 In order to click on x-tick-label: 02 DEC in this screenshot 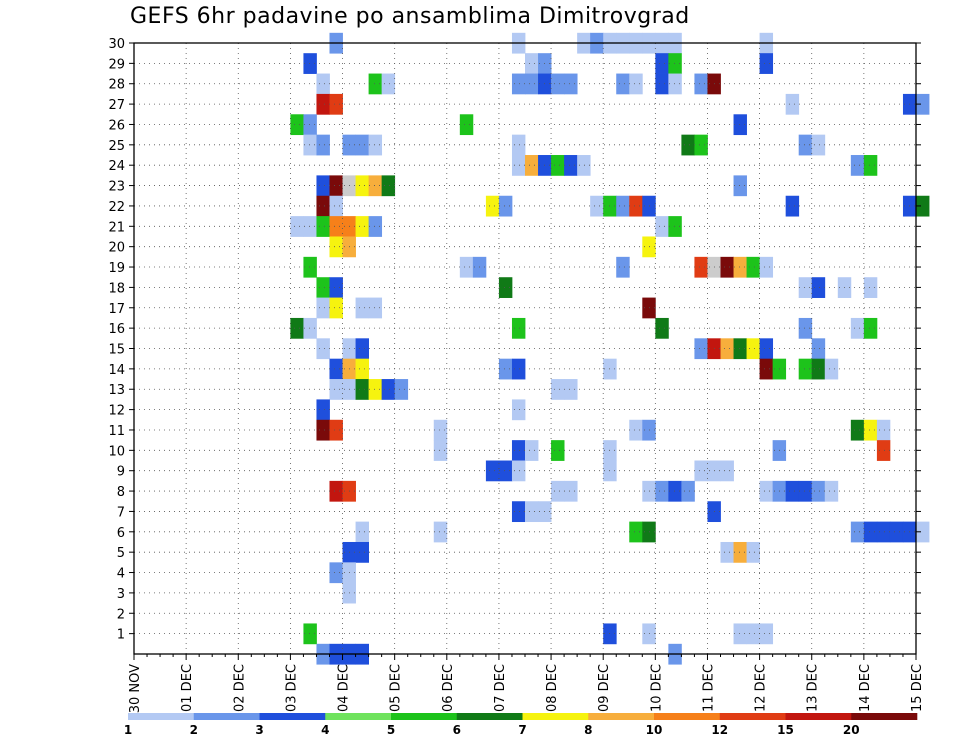, I will do `click(239, 688)`.